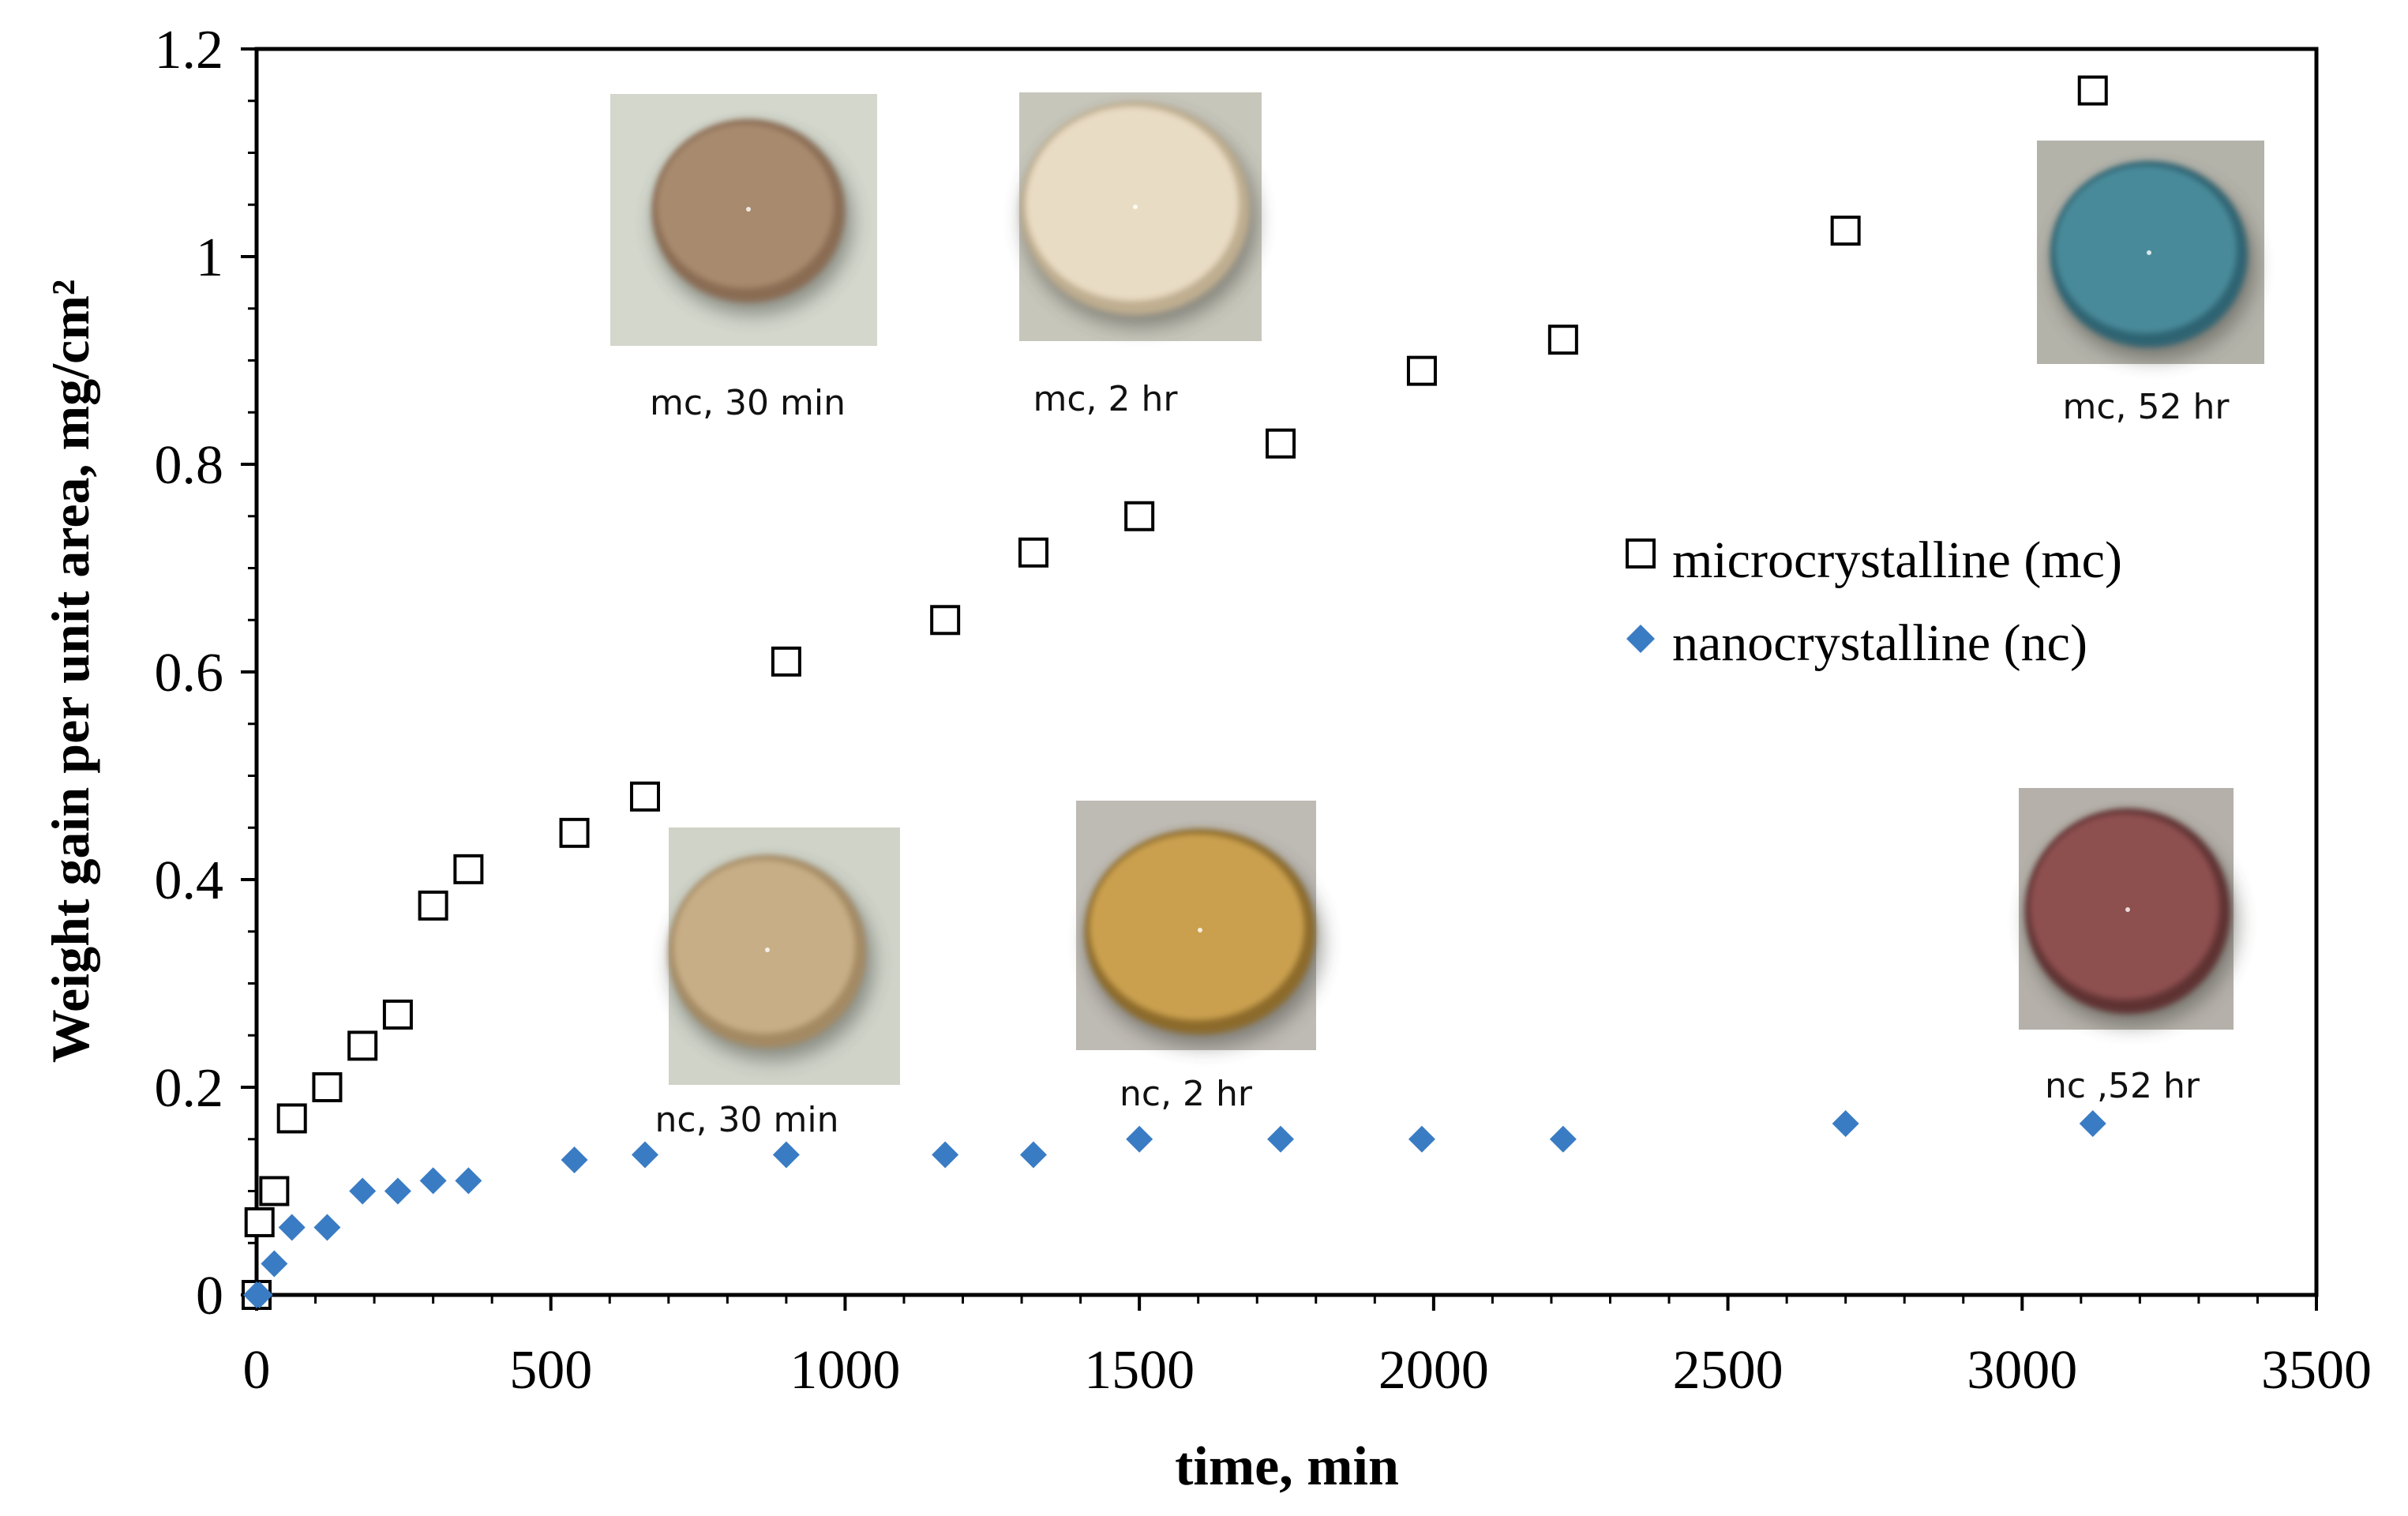 This screenshot has height=1516, width=2408. What do you see at coordinates (1106, 399) in the screenshot?
I see `photo-caption: mc, 2 hr` at bounding box center [1106, 399].